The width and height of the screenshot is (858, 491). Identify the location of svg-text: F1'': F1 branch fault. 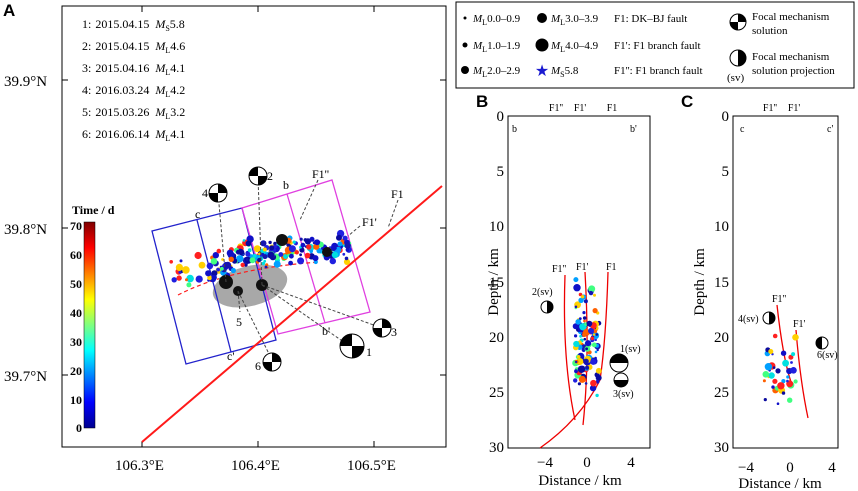
(658, 71).